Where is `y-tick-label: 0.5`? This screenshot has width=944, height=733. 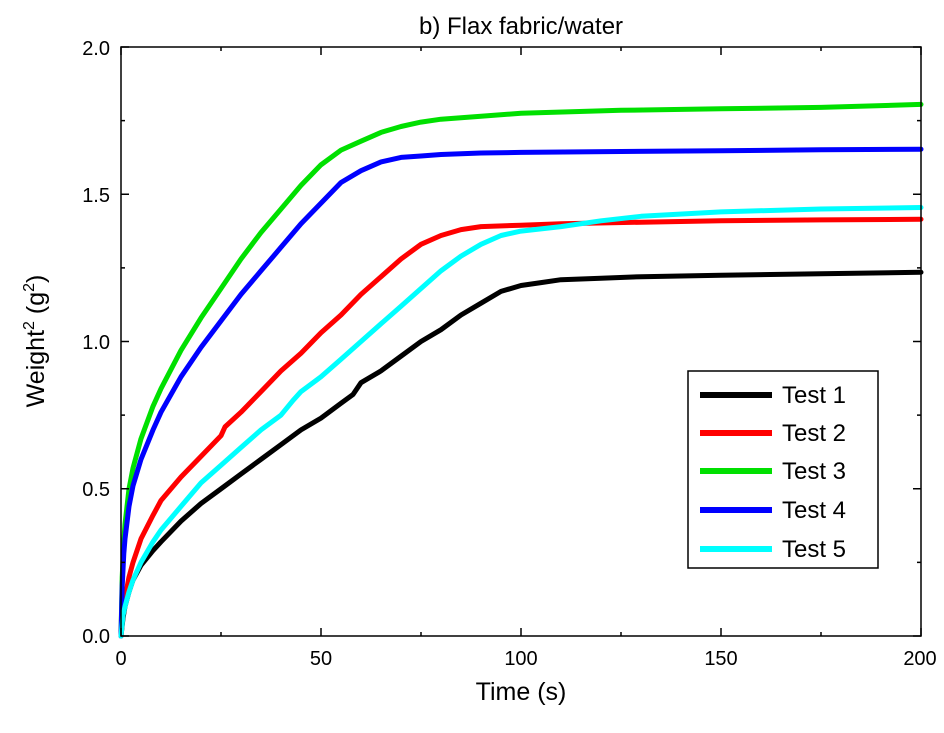 y-tick-label: 0.5 is located at coordinates (96, 490).